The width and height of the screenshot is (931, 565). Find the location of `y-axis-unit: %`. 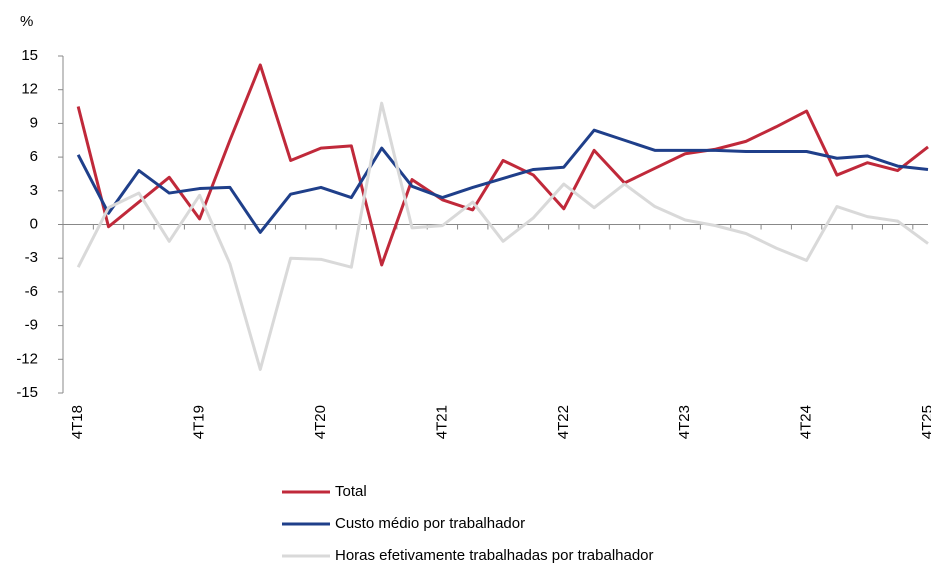

y-axis-unit: % is located at coordinates (26, 21).